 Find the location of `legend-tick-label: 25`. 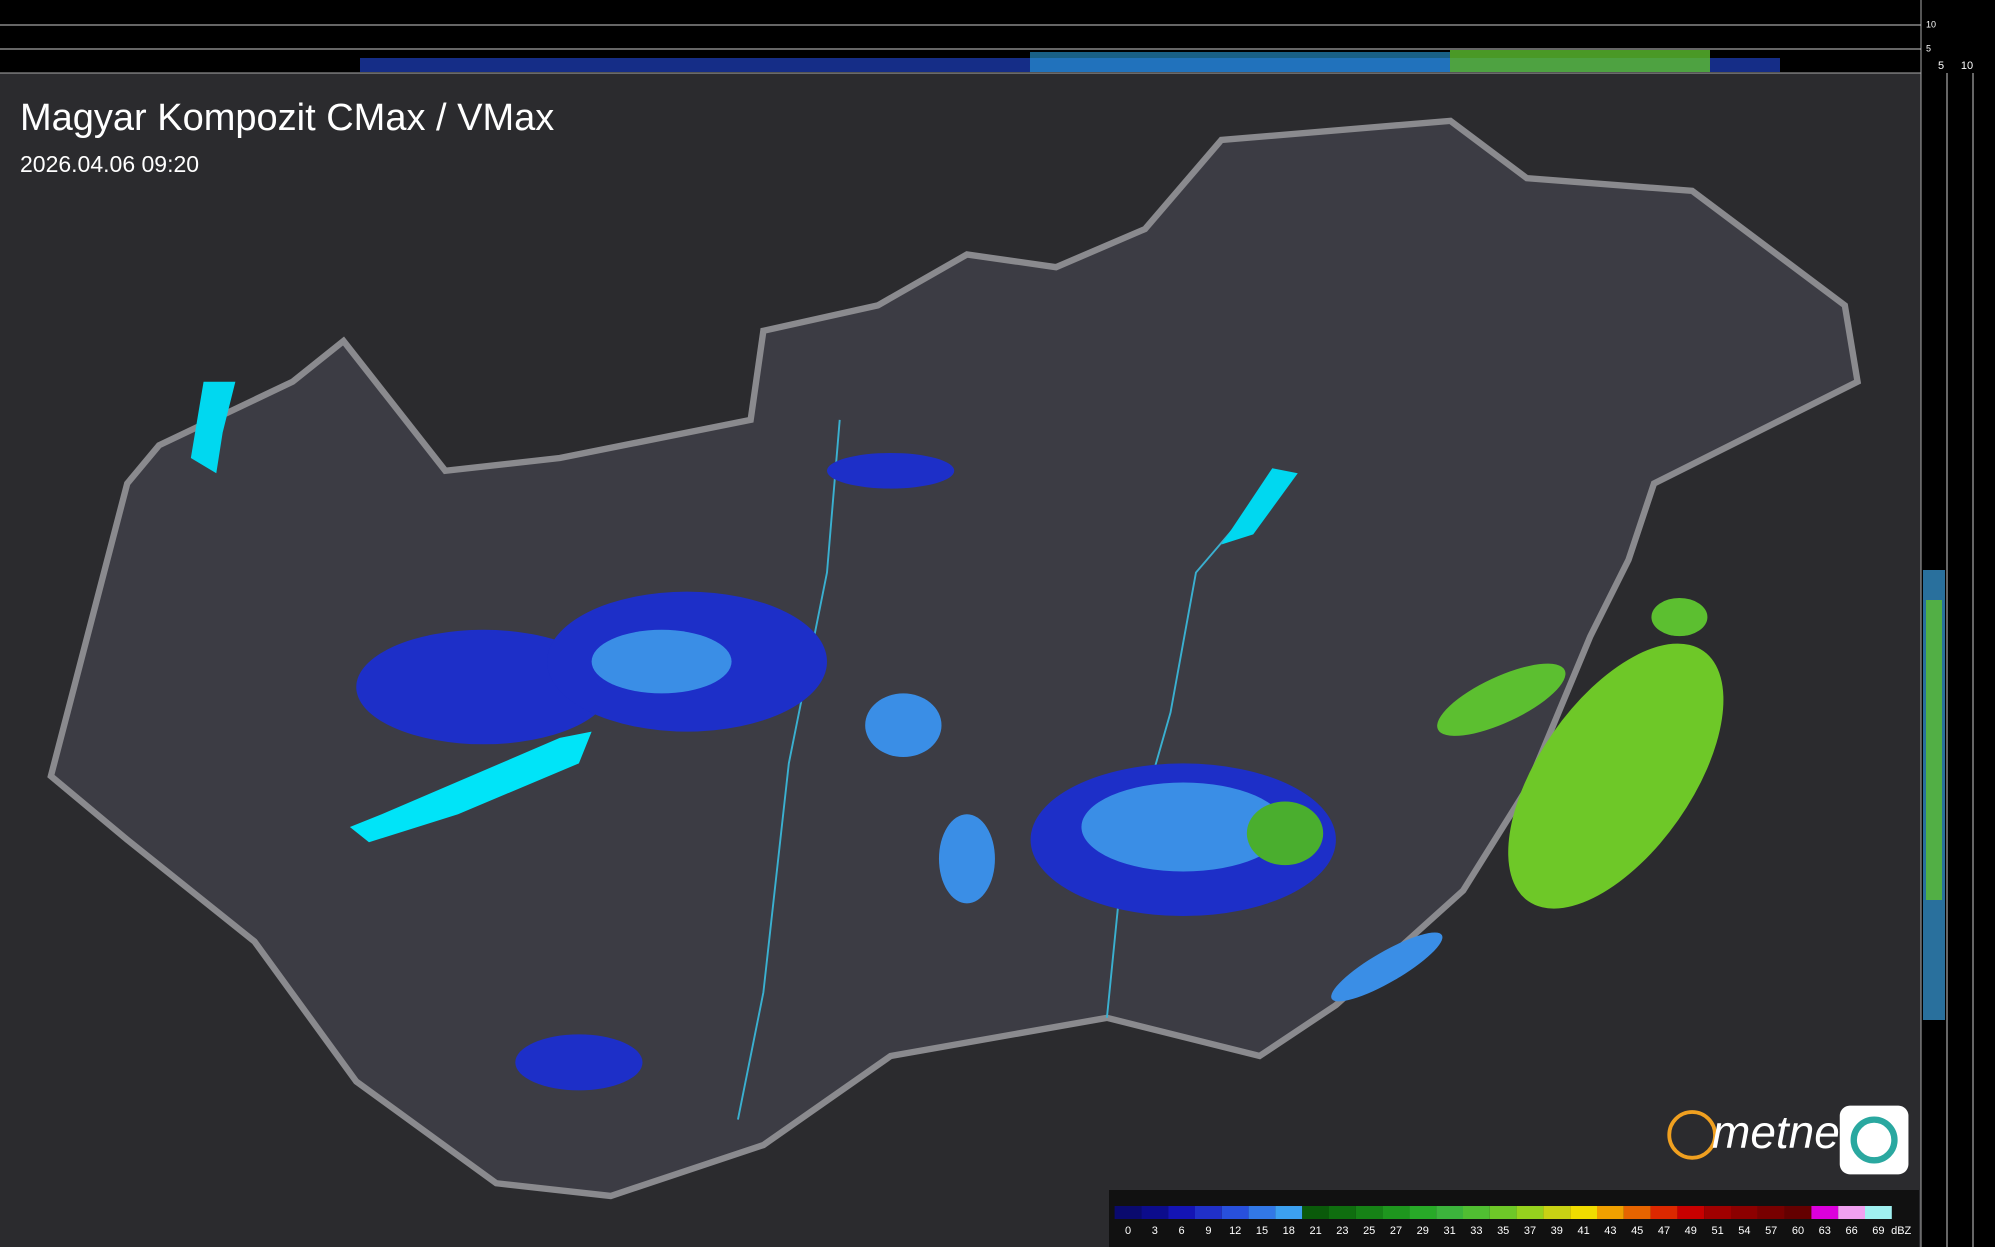

legend-tick-label: 25 is located at coordinates (1369, 1231).